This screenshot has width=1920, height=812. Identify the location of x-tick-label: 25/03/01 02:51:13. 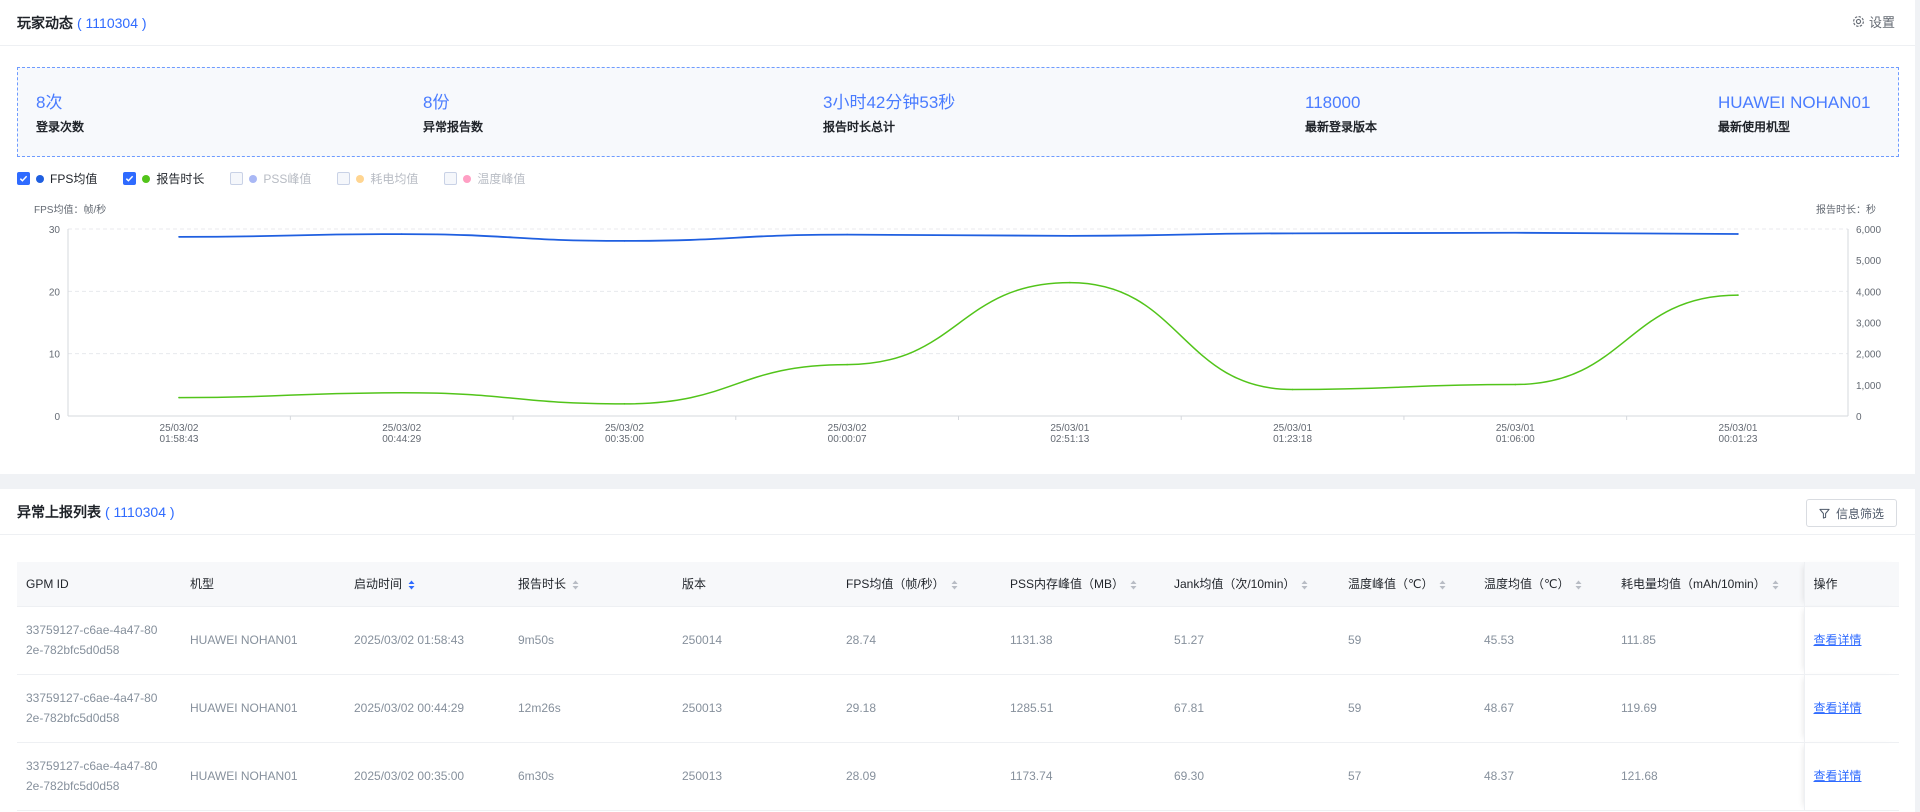
(1069, 434).